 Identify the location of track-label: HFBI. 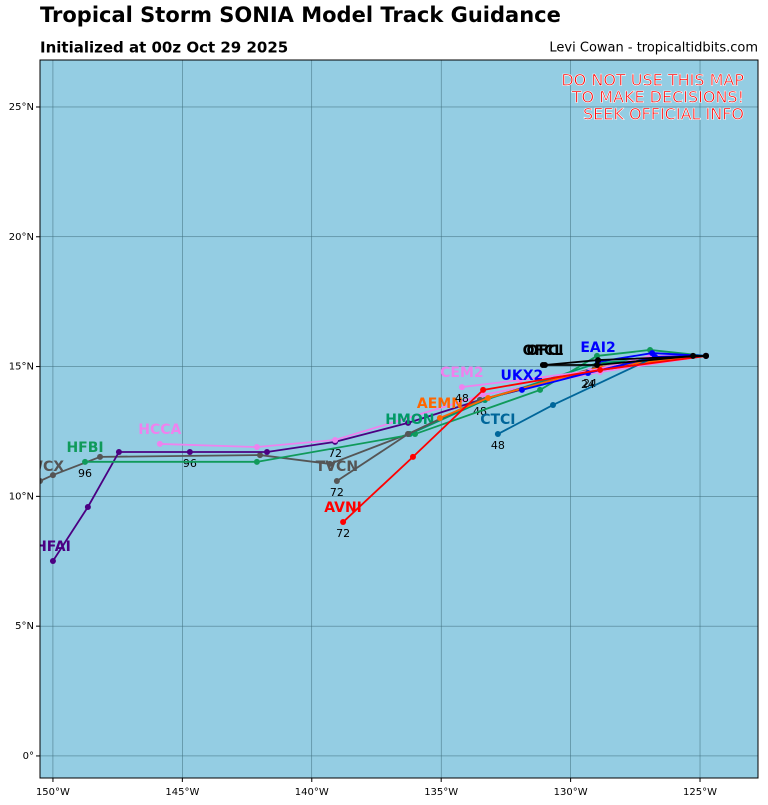
(84, 448).